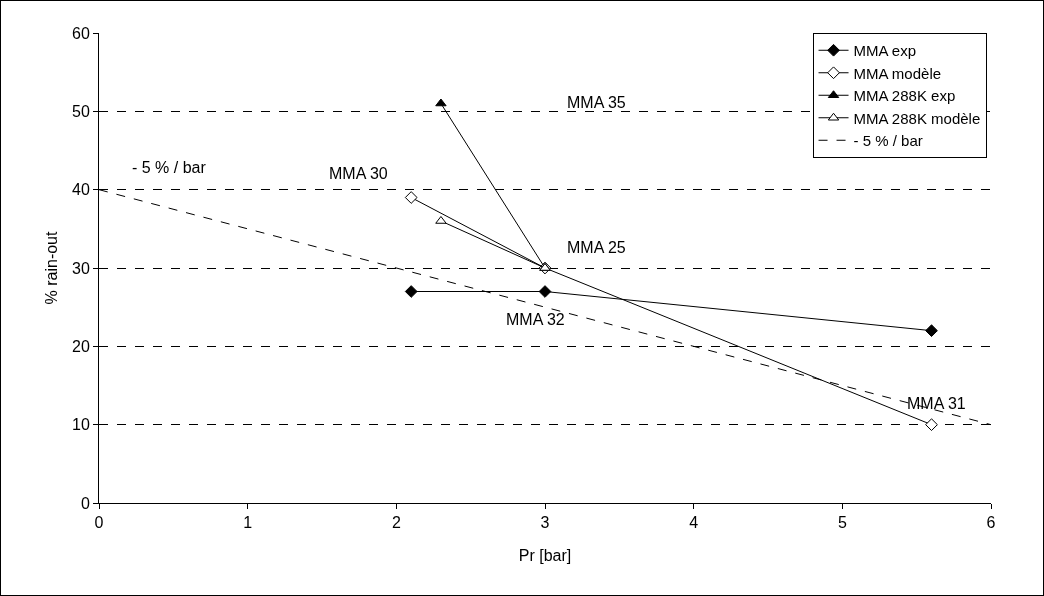  I want to click on x-tick-label: 0, so click(99, 523).